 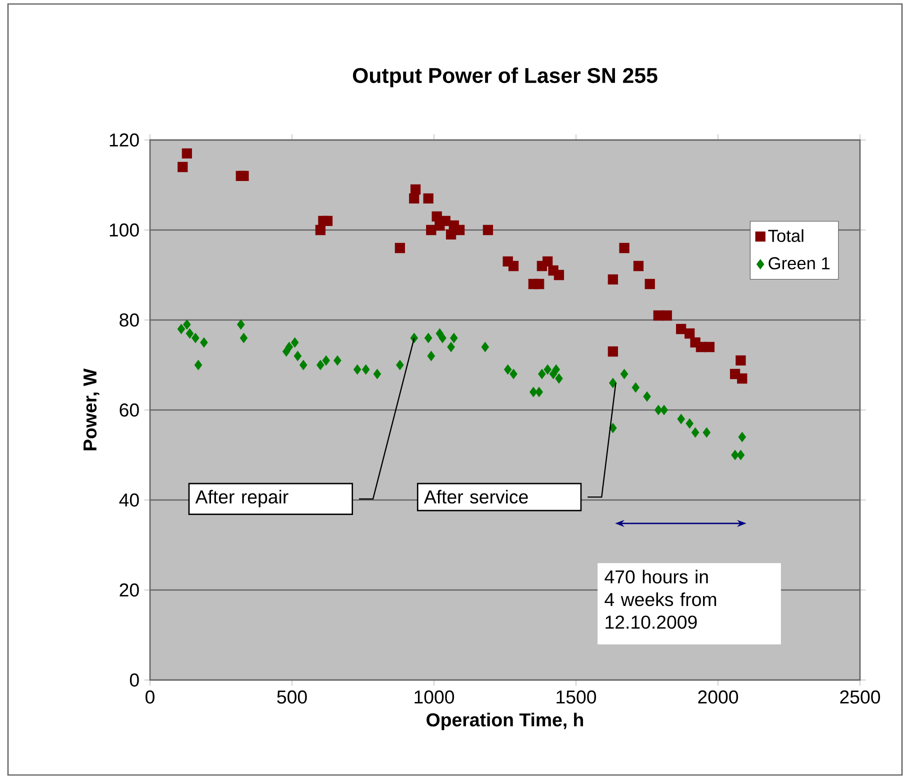 I want to click on legend-label: Total, so click(x=786, y=235).